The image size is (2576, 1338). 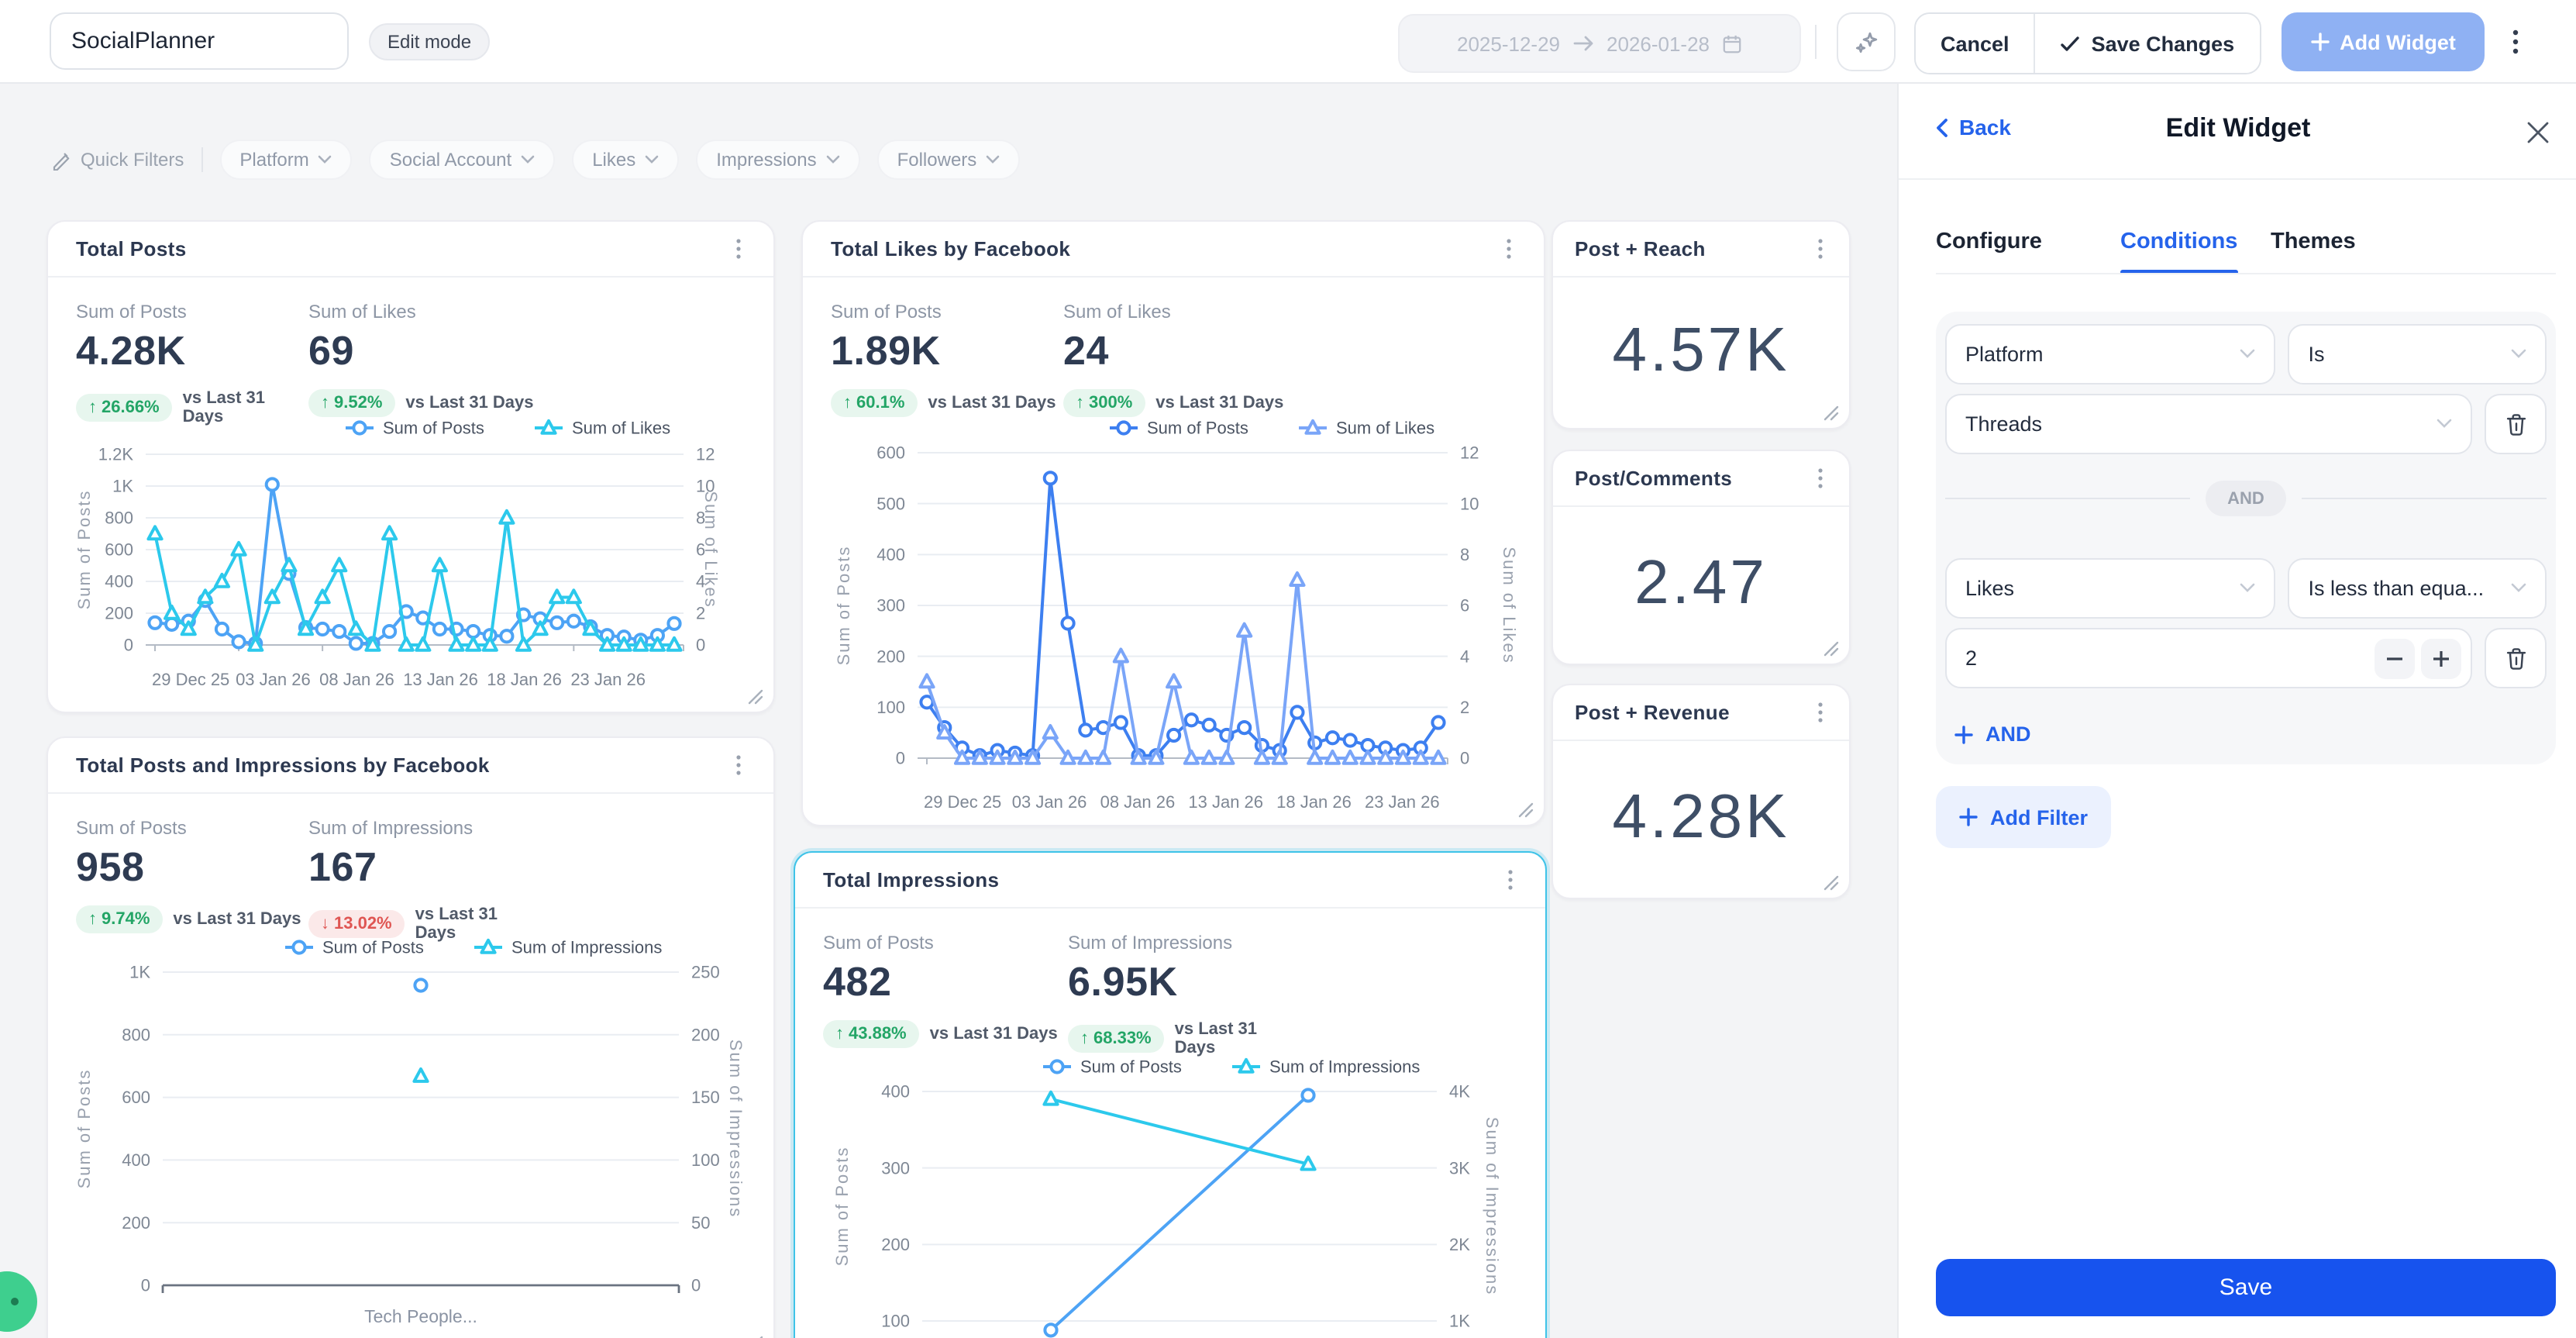 What do you see at coordinates (1968, 817) in the screenshot?
I see `plus-icon` at bounding box center [1968, 817].